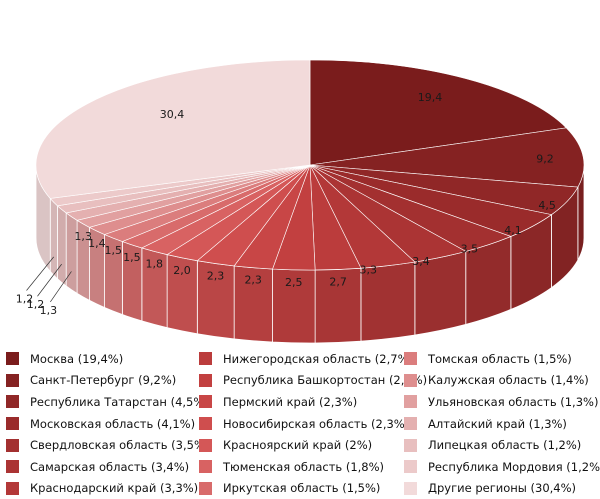 This screenshot has height=499, width=600. I want to click on legend-item: Пермский край (2,3%), so click(313, 402).